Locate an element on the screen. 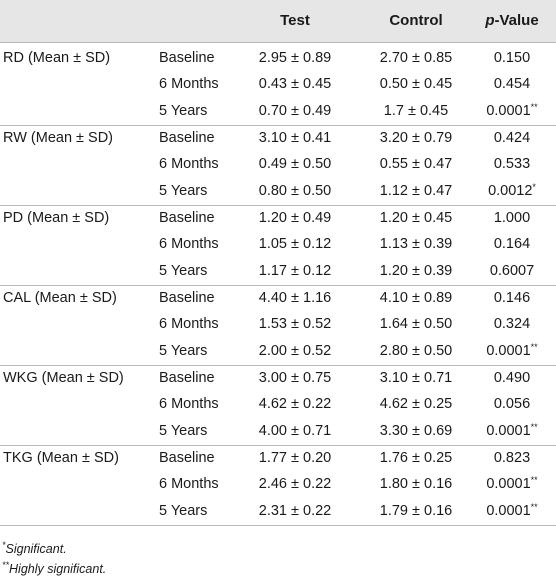 The height and width of the screenshot is (584, 556). p-value: 0.150 is located at coordinates (512, 57).